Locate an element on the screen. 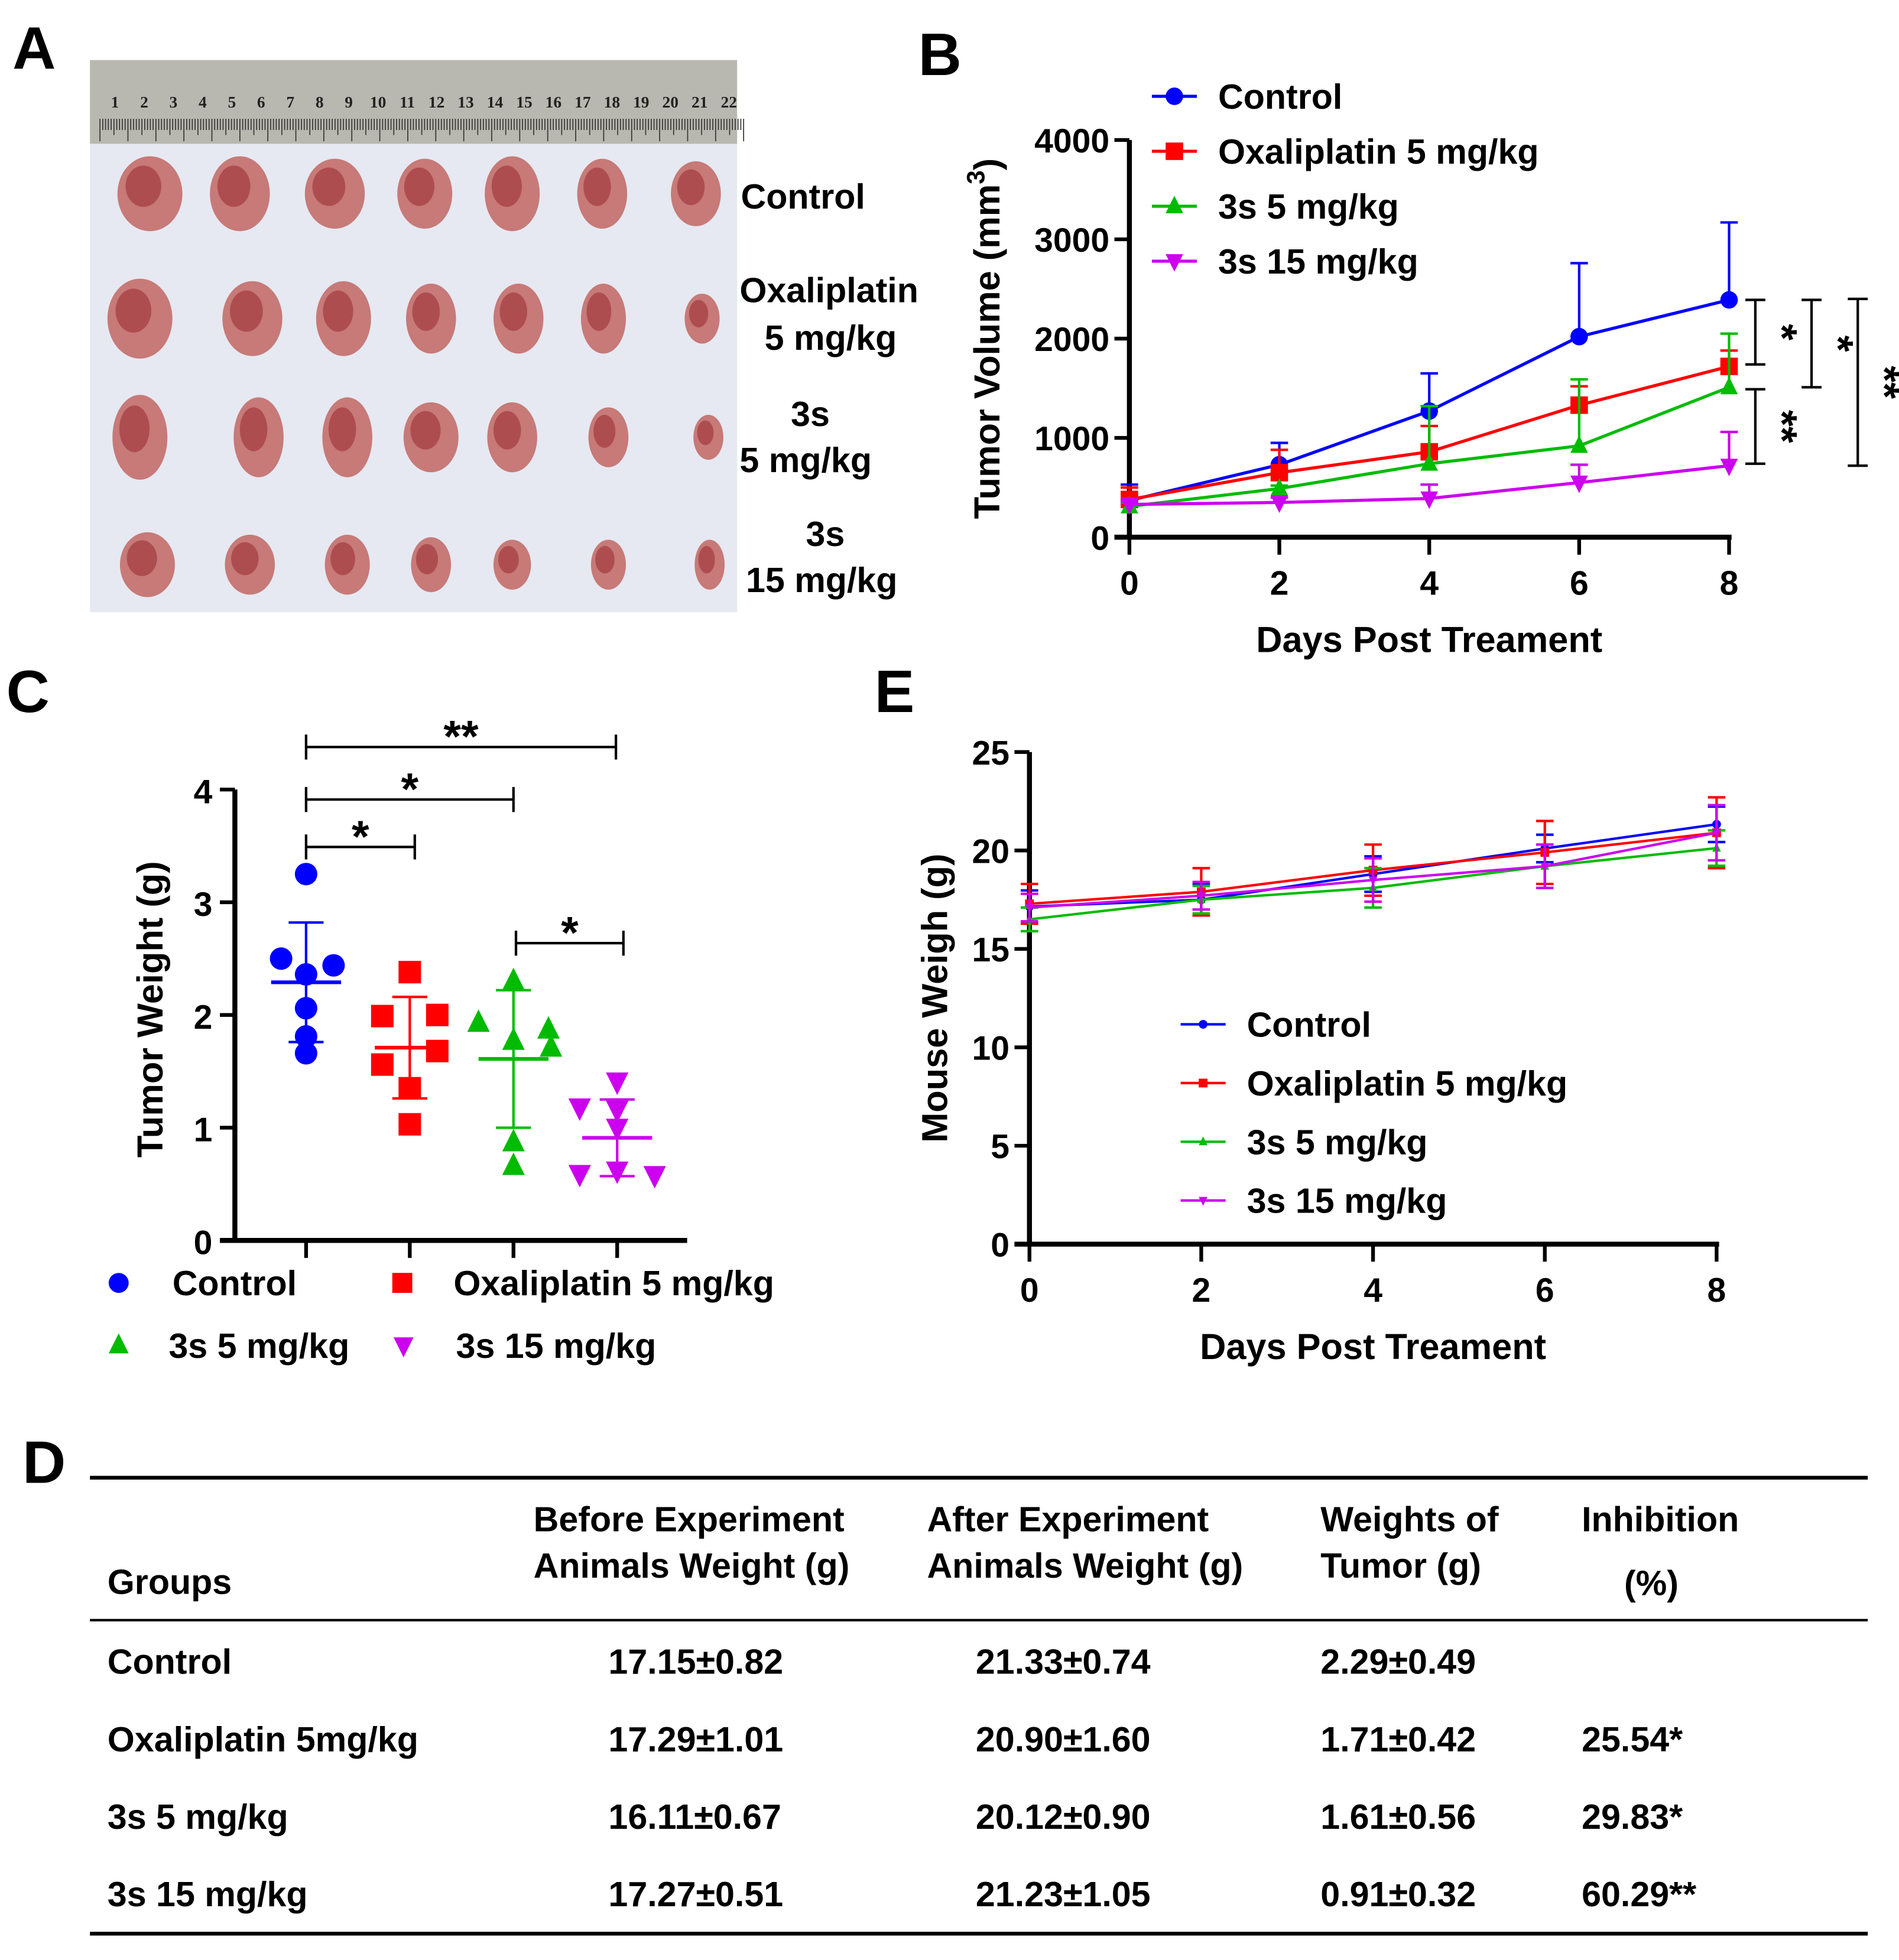  table-cell: 17.29±1.01 is located at coordinates (695, 1739).